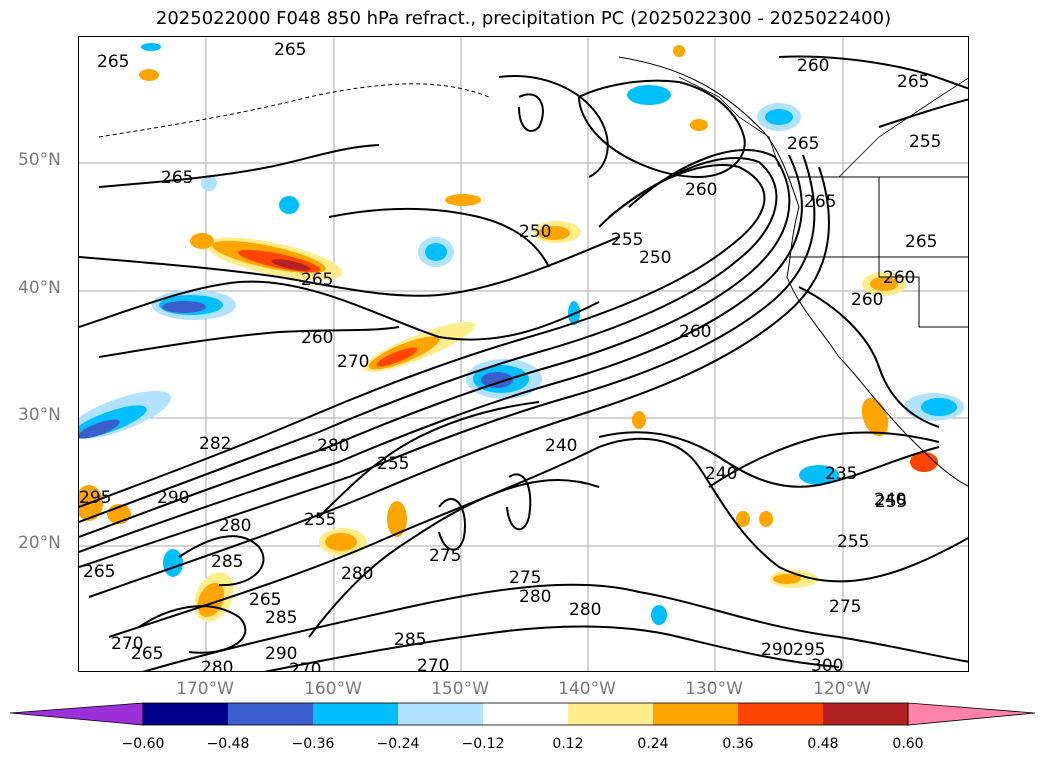 This screenshot has width=1047, height=765. What do you see at coordinates (39, 288) in the screenshot?
I see `lat-label-40n: 40°N` at bounding box center [39, 288].